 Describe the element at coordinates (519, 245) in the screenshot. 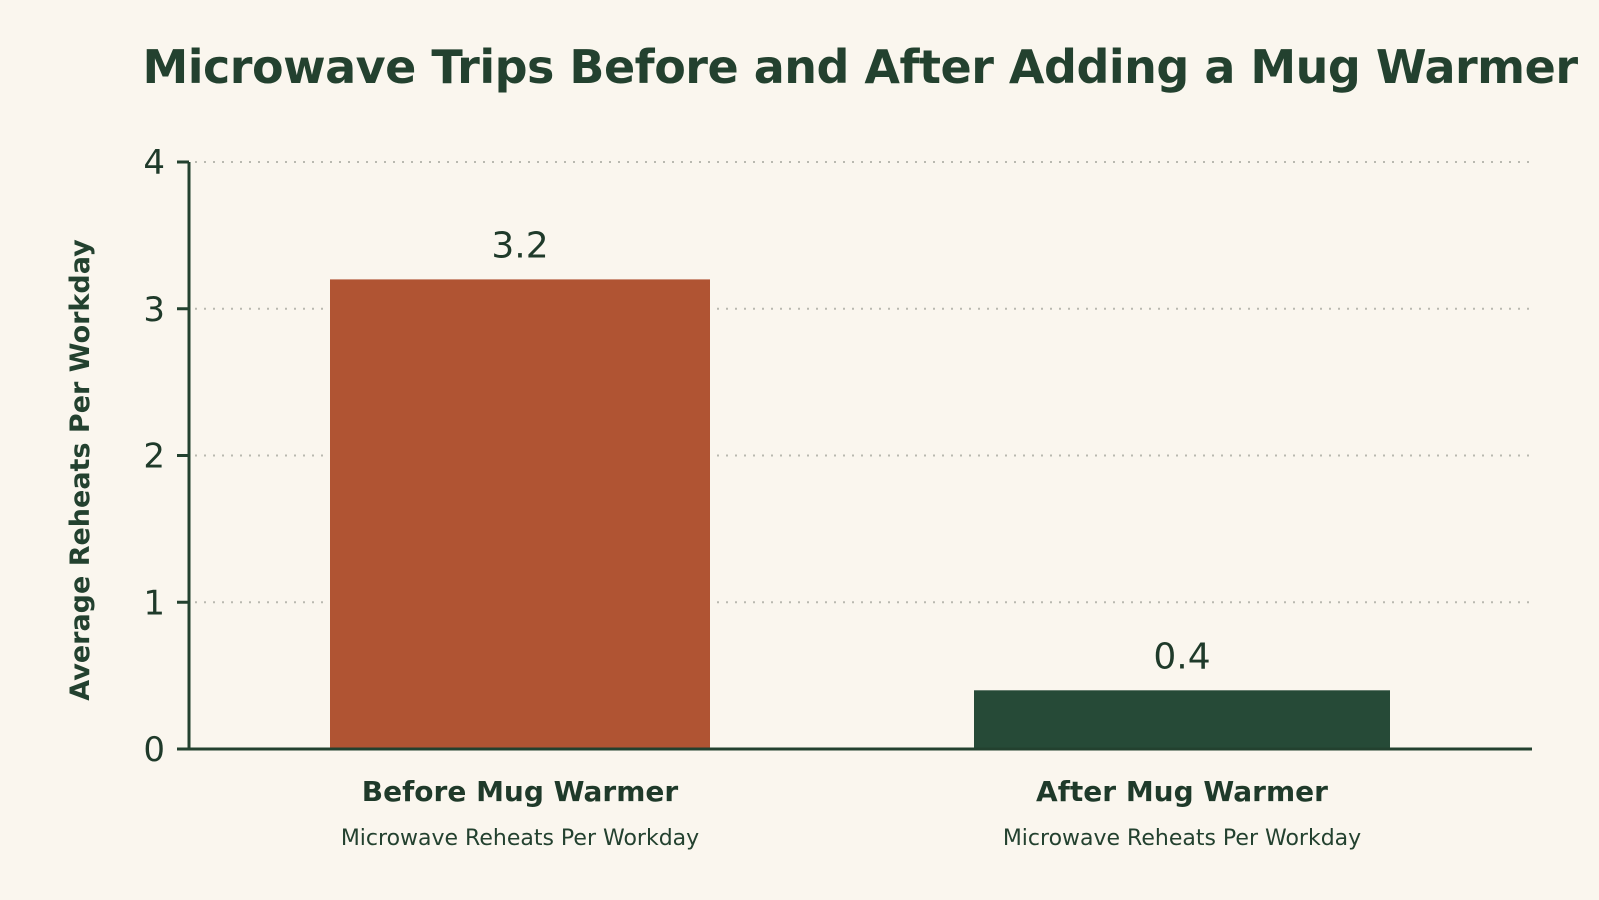

I see `data-label: 3.2` at that location.